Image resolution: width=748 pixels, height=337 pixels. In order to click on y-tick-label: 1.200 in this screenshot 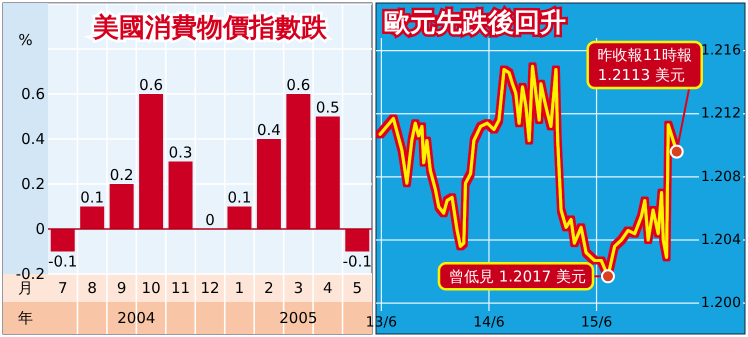, I will do `click(720, 303)`.